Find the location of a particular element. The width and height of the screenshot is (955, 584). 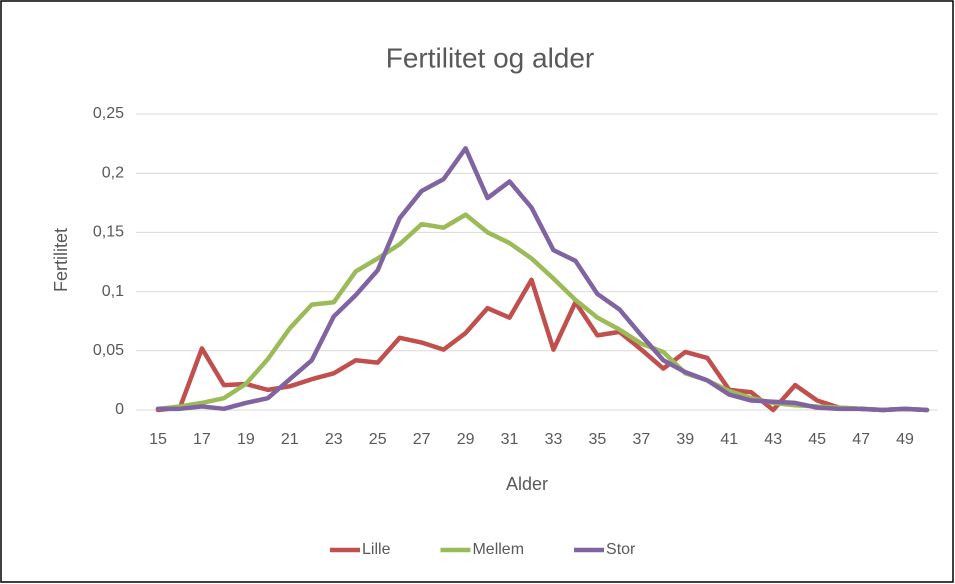

y-tick-label: 0,1 is located at coordinates (113, 291).